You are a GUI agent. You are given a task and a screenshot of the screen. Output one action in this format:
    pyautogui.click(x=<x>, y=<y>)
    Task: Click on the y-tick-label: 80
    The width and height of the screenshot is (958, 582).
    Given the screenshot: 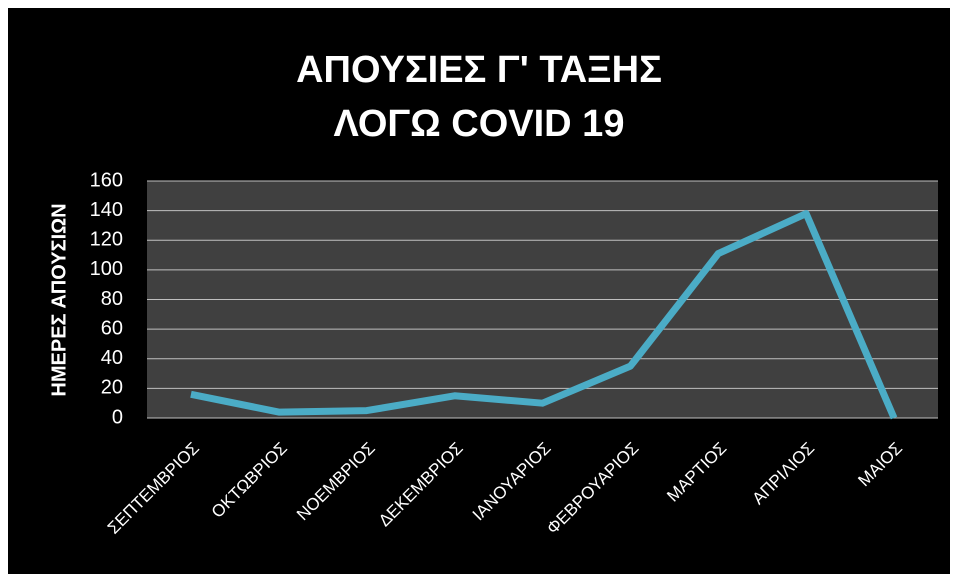 What is the action you would take?
    pyautogui.click(x=112, y=299)
    